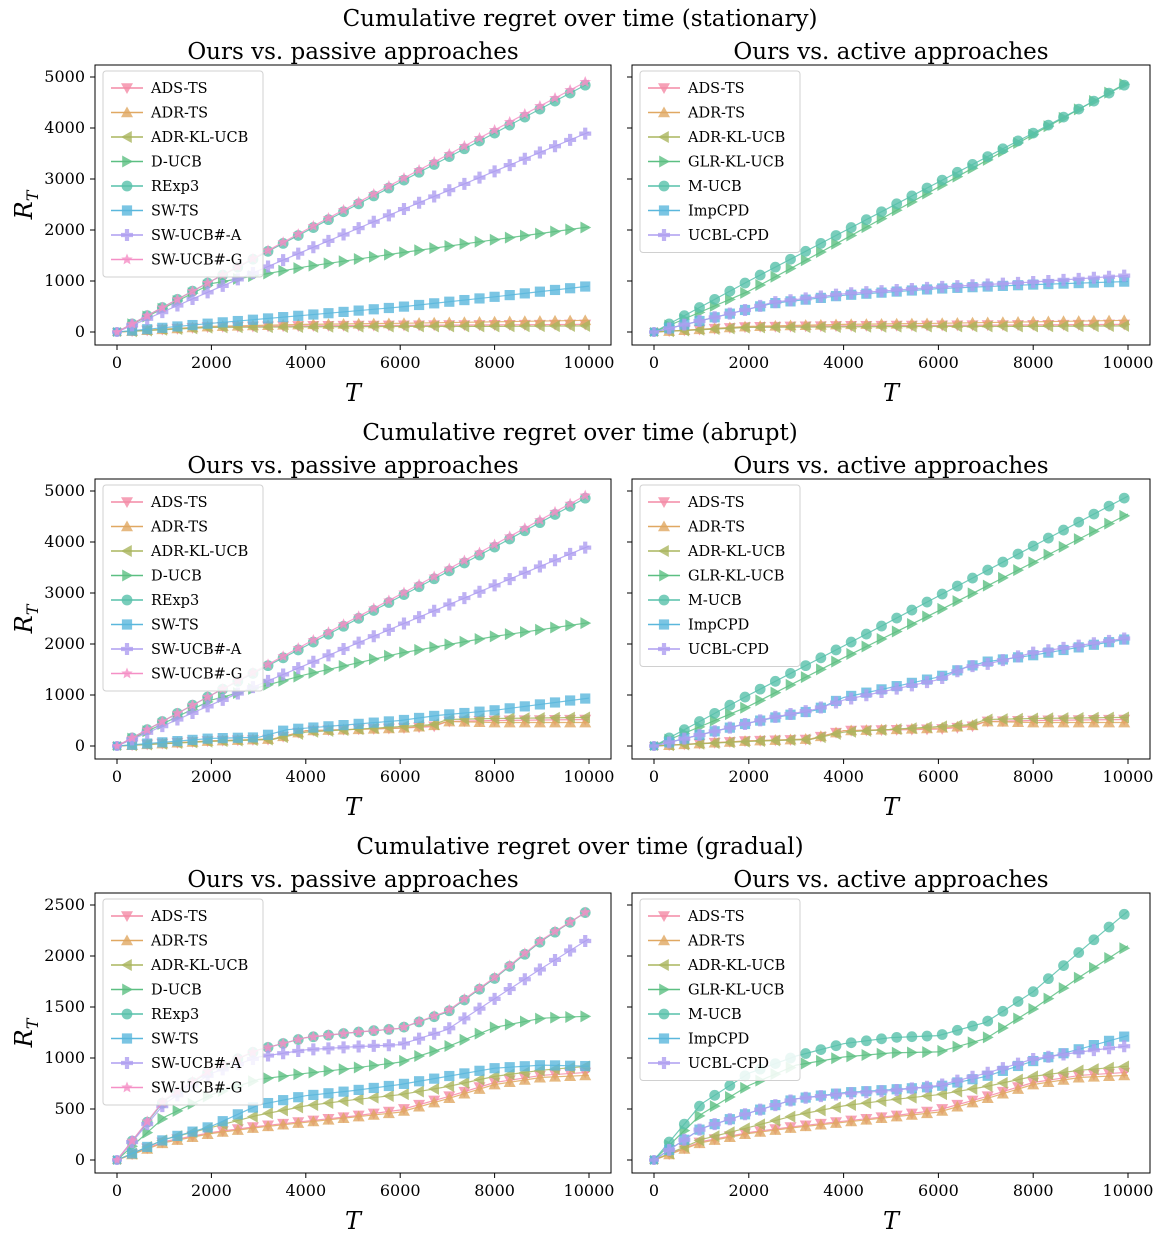 The image size is (1159, 1237). What do you see at coordinates (400, 1190) in the screenshot?
I see `x-tick-label: 6000` at bounding box center [400, 1190].